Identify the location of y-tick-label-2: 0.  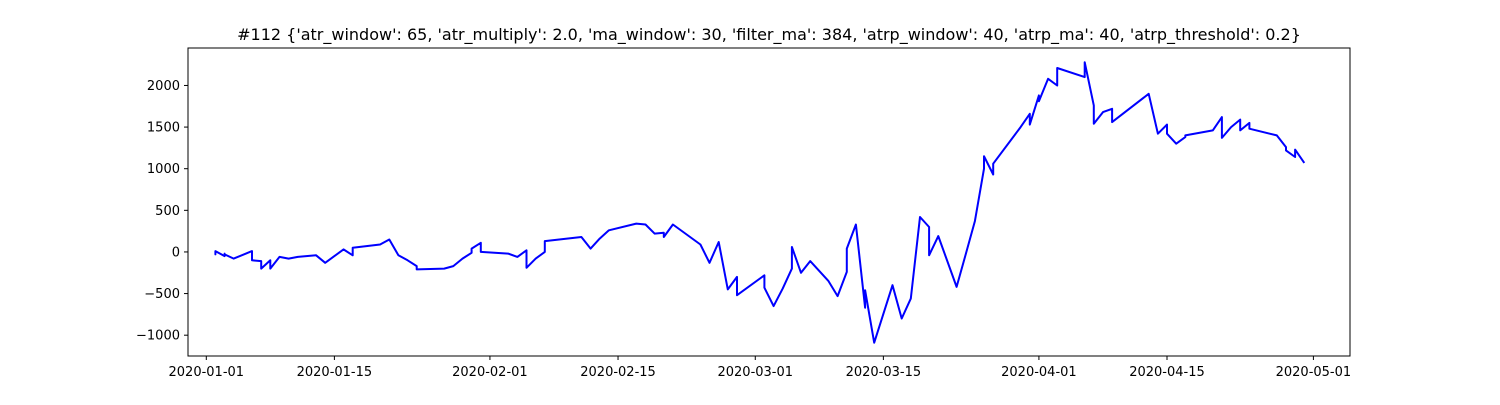
(176, 252).